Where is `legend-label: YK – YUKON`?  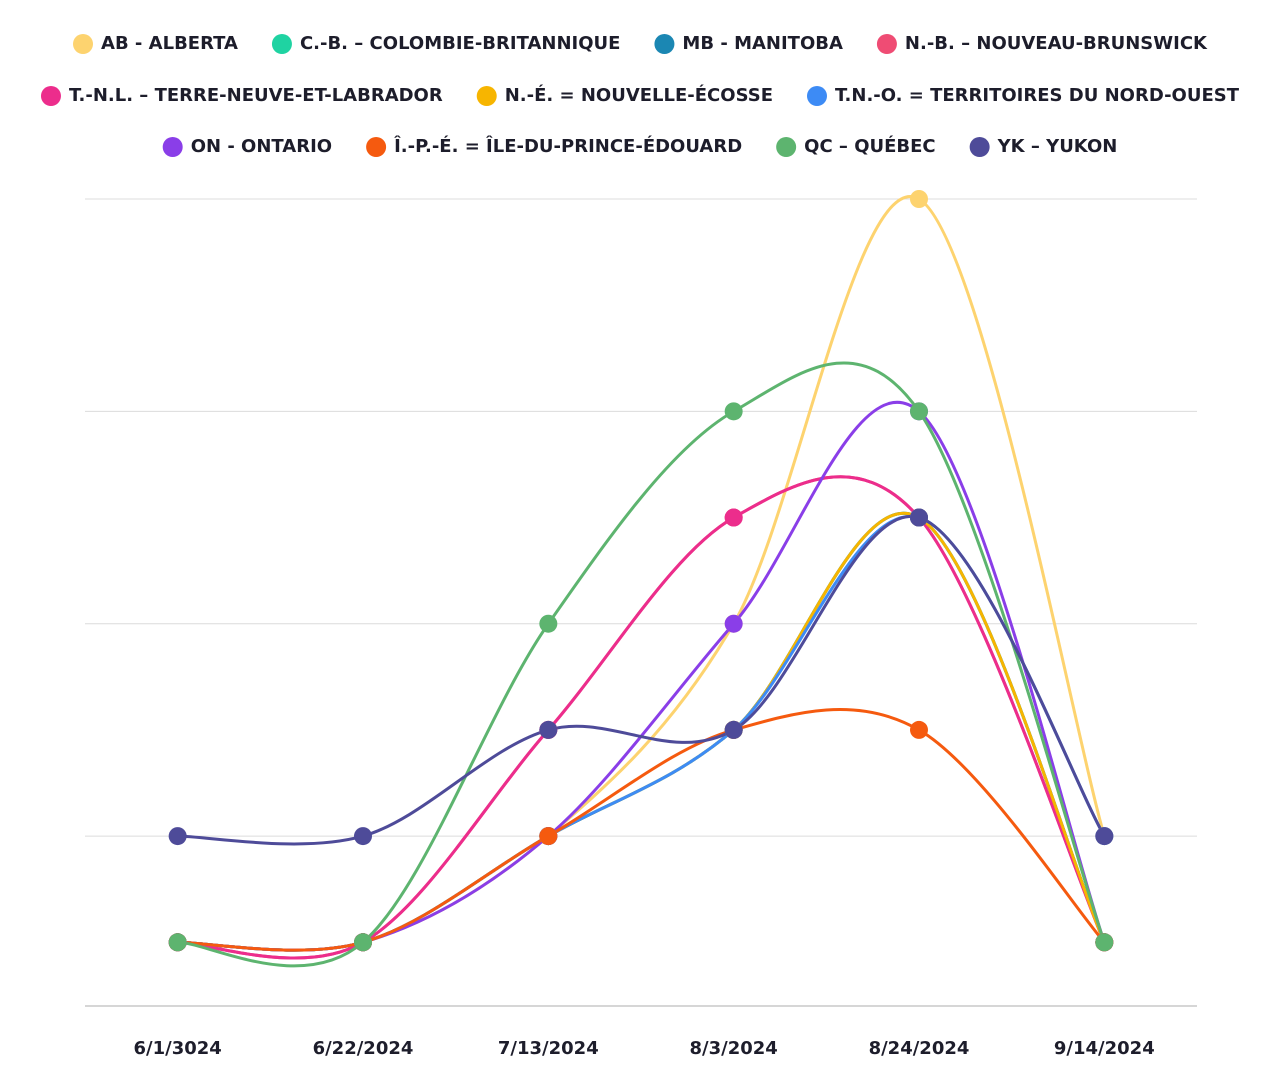
legend-label: YK – YUKON is located at coordinates (1057, 146).